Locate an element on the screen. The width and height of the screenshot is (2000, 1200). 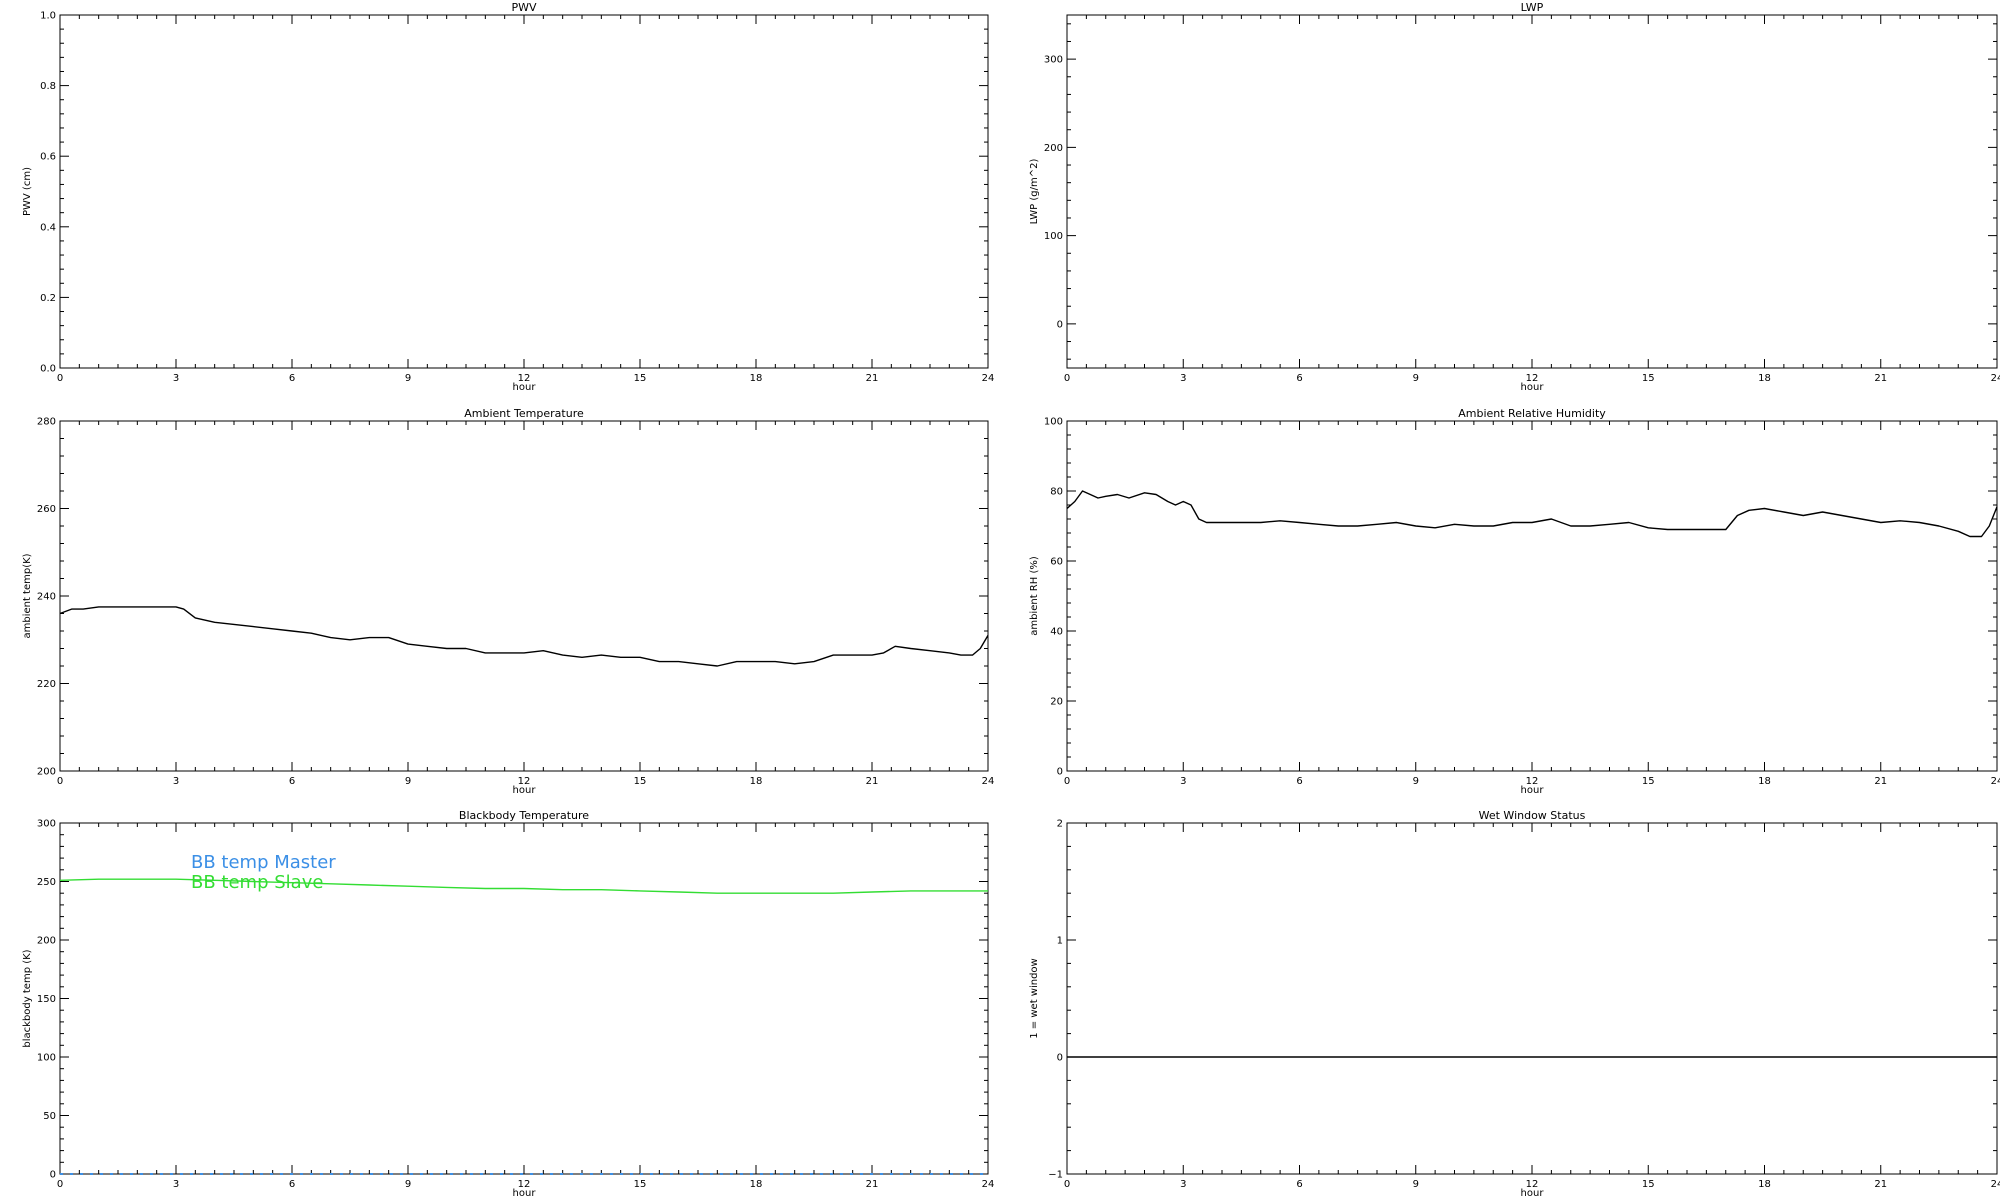
y-tick-label: 260 is located at coordinates (46, 509).